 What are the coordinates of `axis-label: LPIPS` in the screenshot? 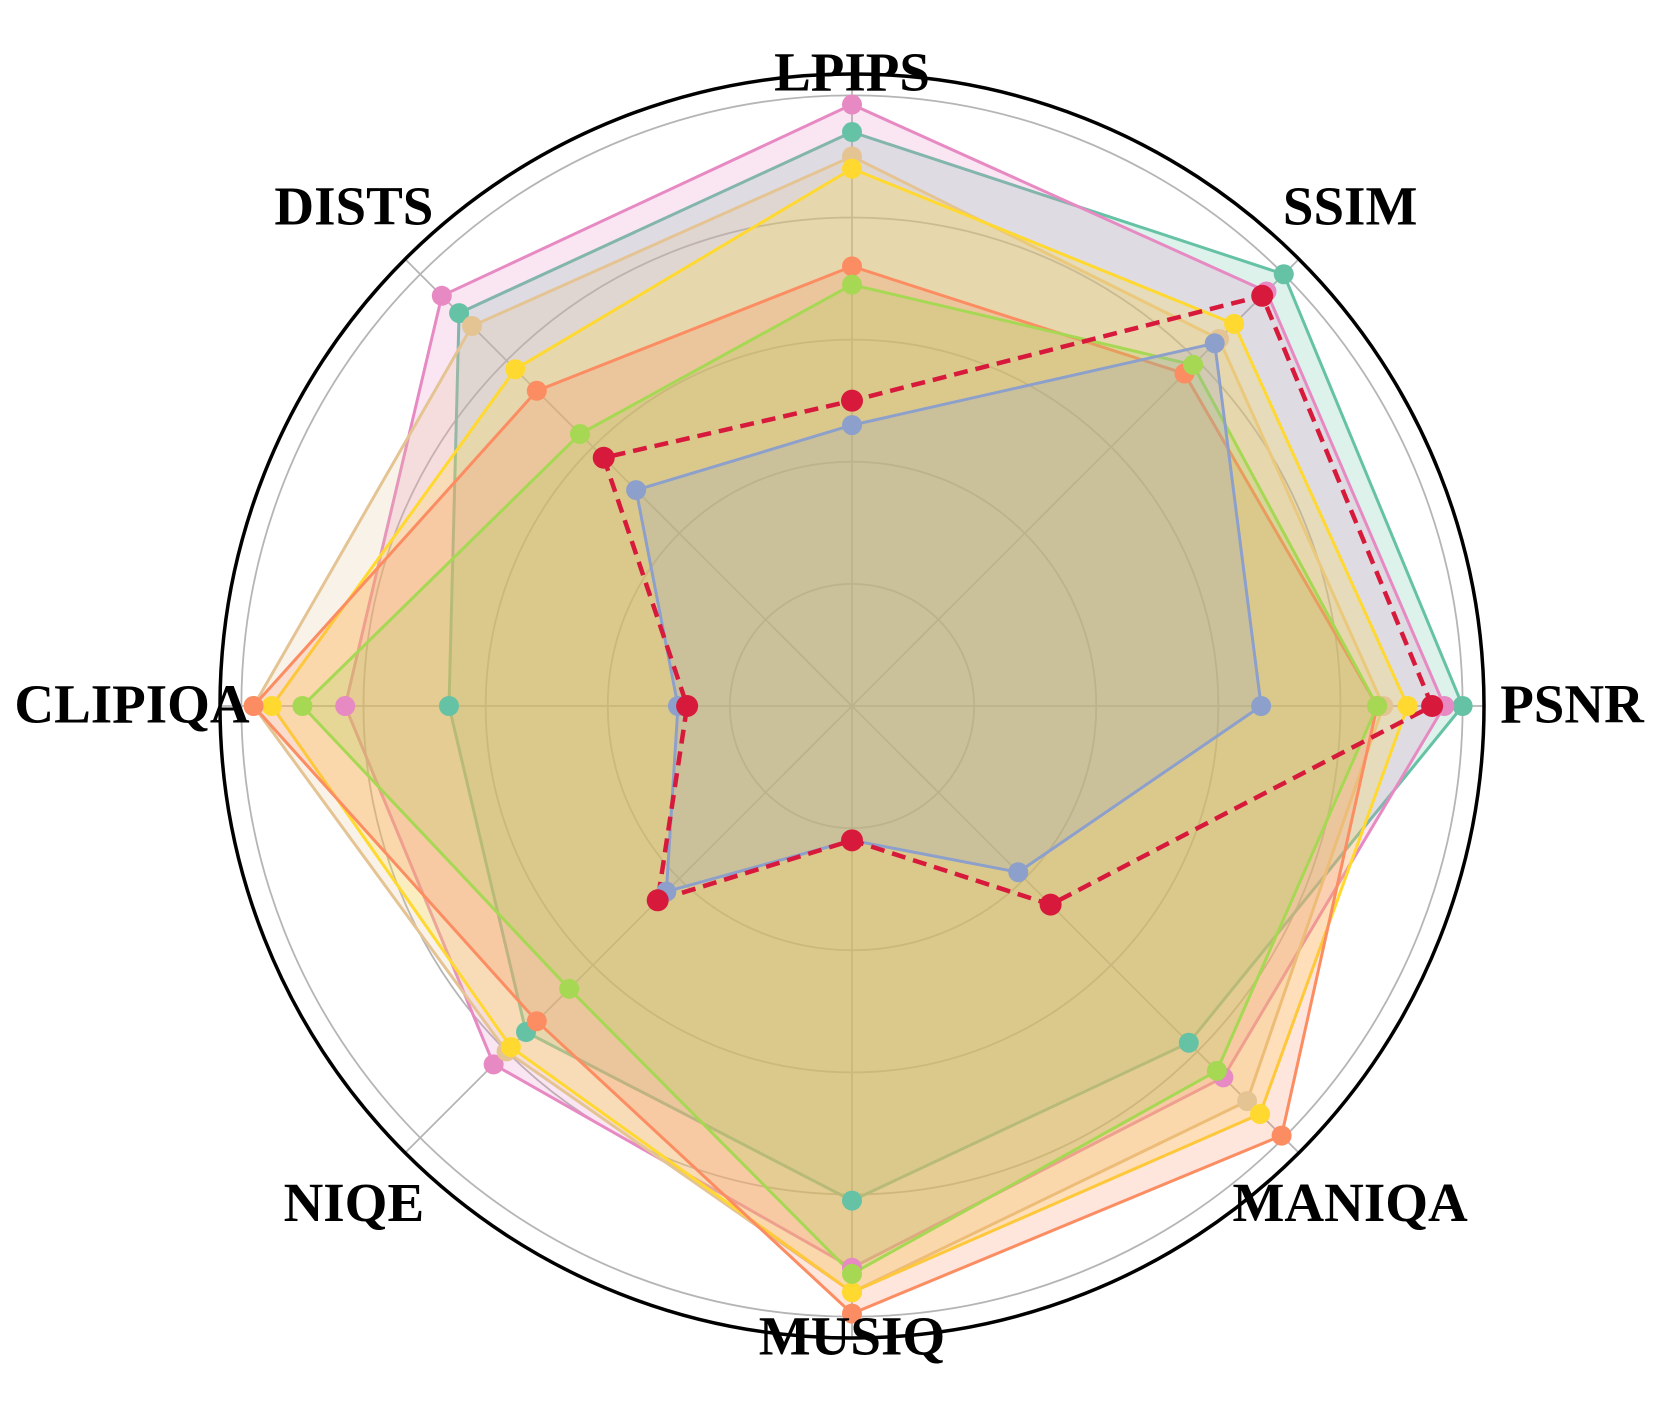 It's located at (852, 72).